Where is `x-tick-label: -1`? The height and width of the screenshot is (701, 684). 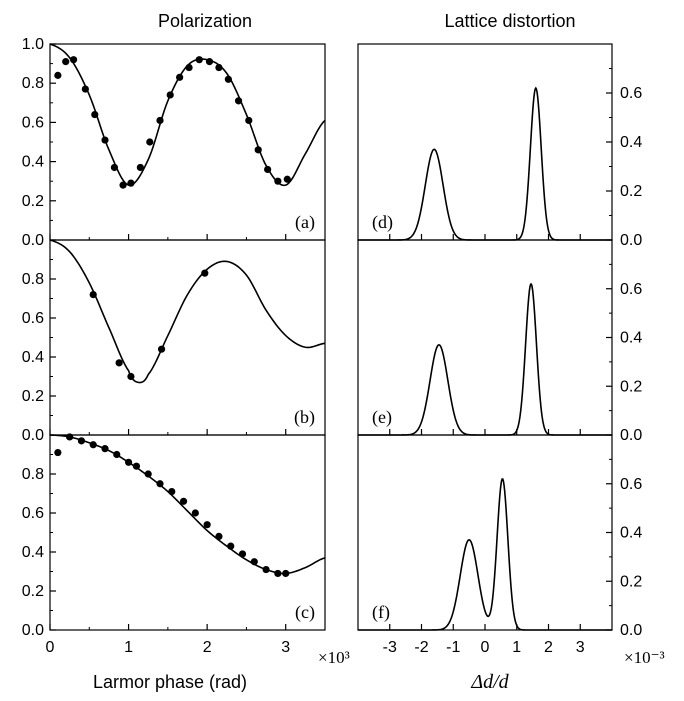 x-tick-label: -1 is located at coordinates (453, 647).